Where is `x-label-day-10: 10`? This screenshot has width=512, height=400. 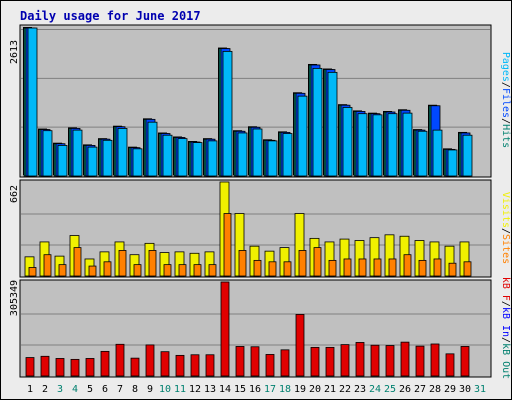 x-label-day-10: 10 is located at coordinates (165, 389).